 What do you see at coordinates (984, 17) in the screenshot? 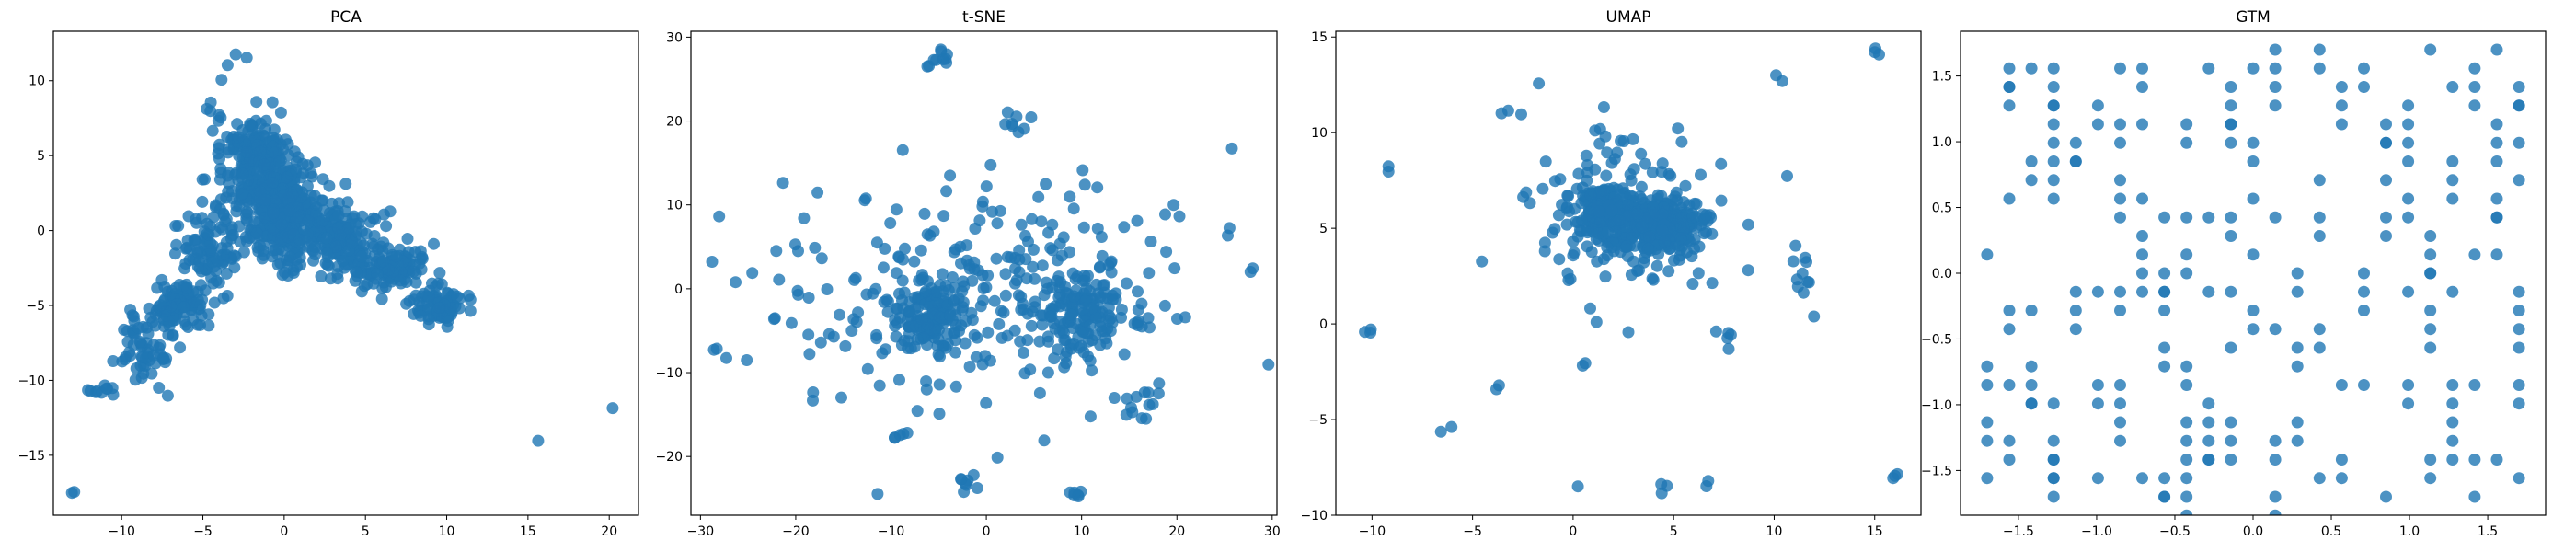
I see `chart-title: t-SNE` at bounding box center [984, 17].